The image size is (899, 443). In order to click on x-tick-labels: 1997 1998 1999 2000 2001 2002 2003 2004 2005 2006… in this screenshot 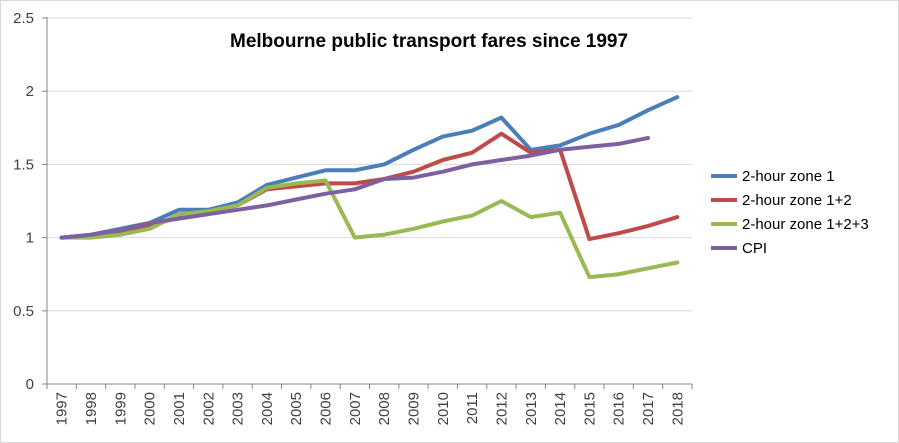, I will do `click(370, 408)`.